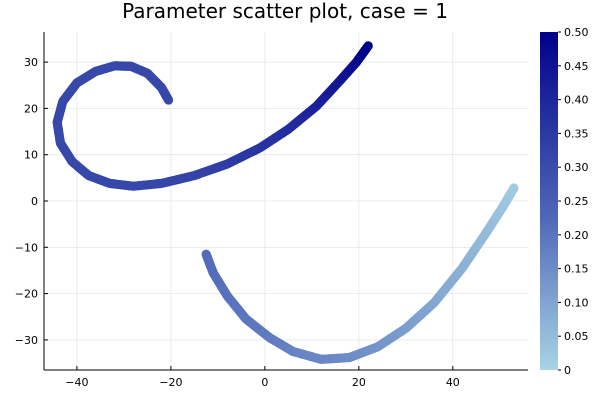 The image size is (600, 400). What do you see at coordinates (576, 32) in the screenshot?
I see `colorbar-tick-label-10: 0.50` at bounding box center [576, 32].